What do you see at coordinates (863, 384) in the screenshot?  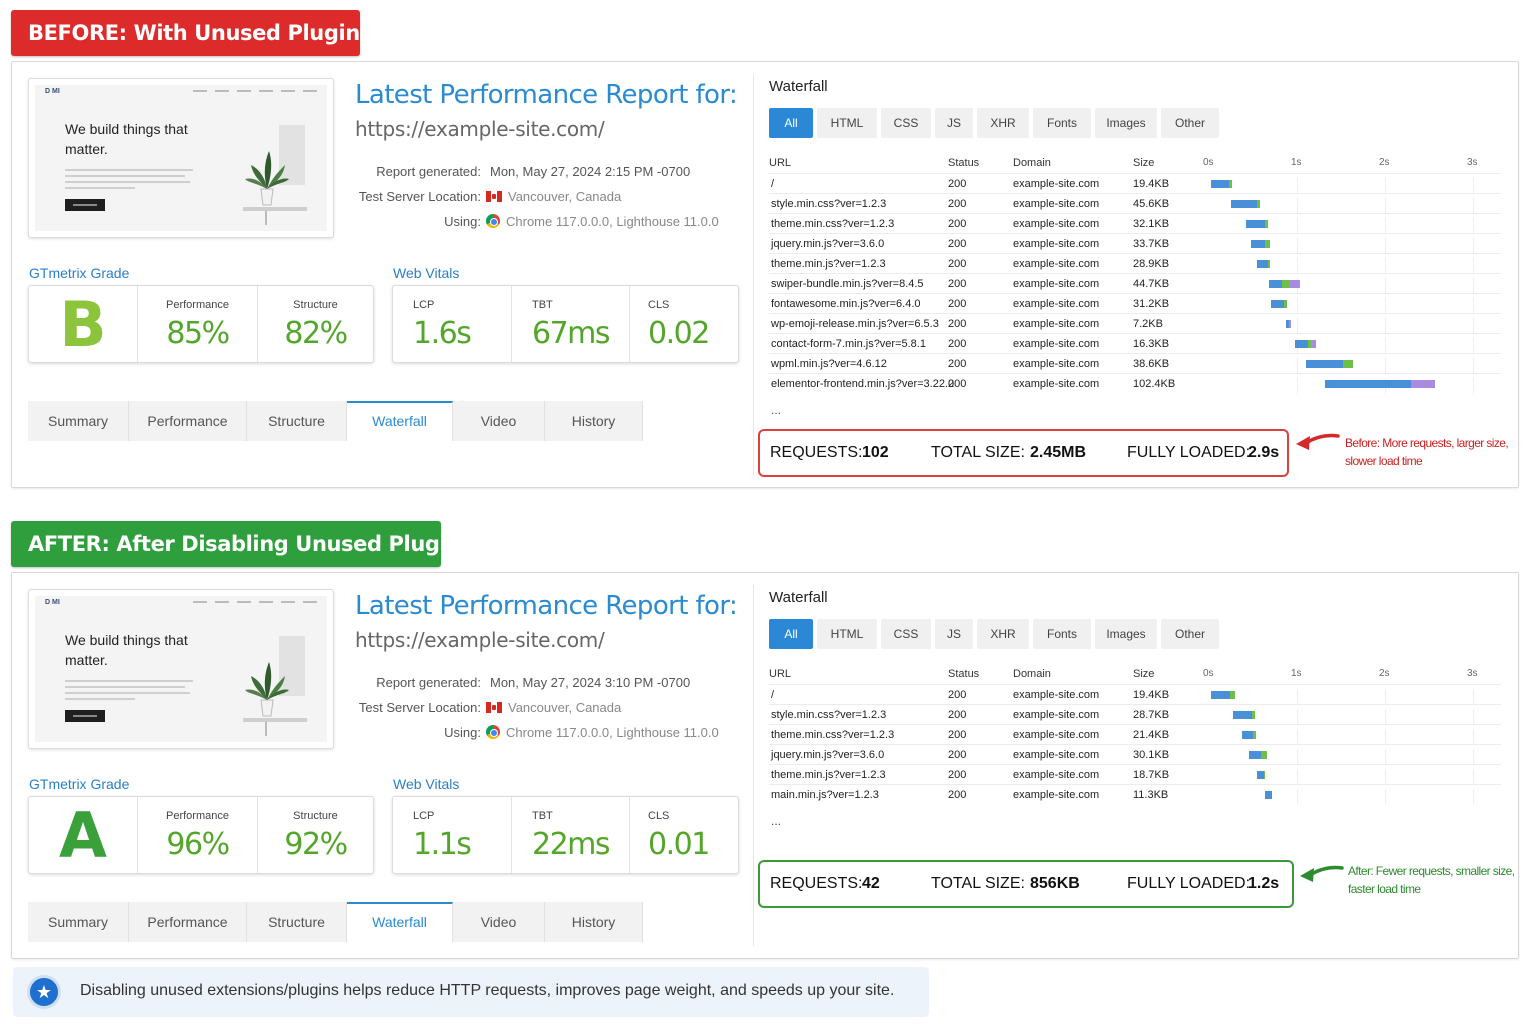 I see `request-url: elementor-frontend.min.js?ver=3.22.0` at bounding box center [863, 384].